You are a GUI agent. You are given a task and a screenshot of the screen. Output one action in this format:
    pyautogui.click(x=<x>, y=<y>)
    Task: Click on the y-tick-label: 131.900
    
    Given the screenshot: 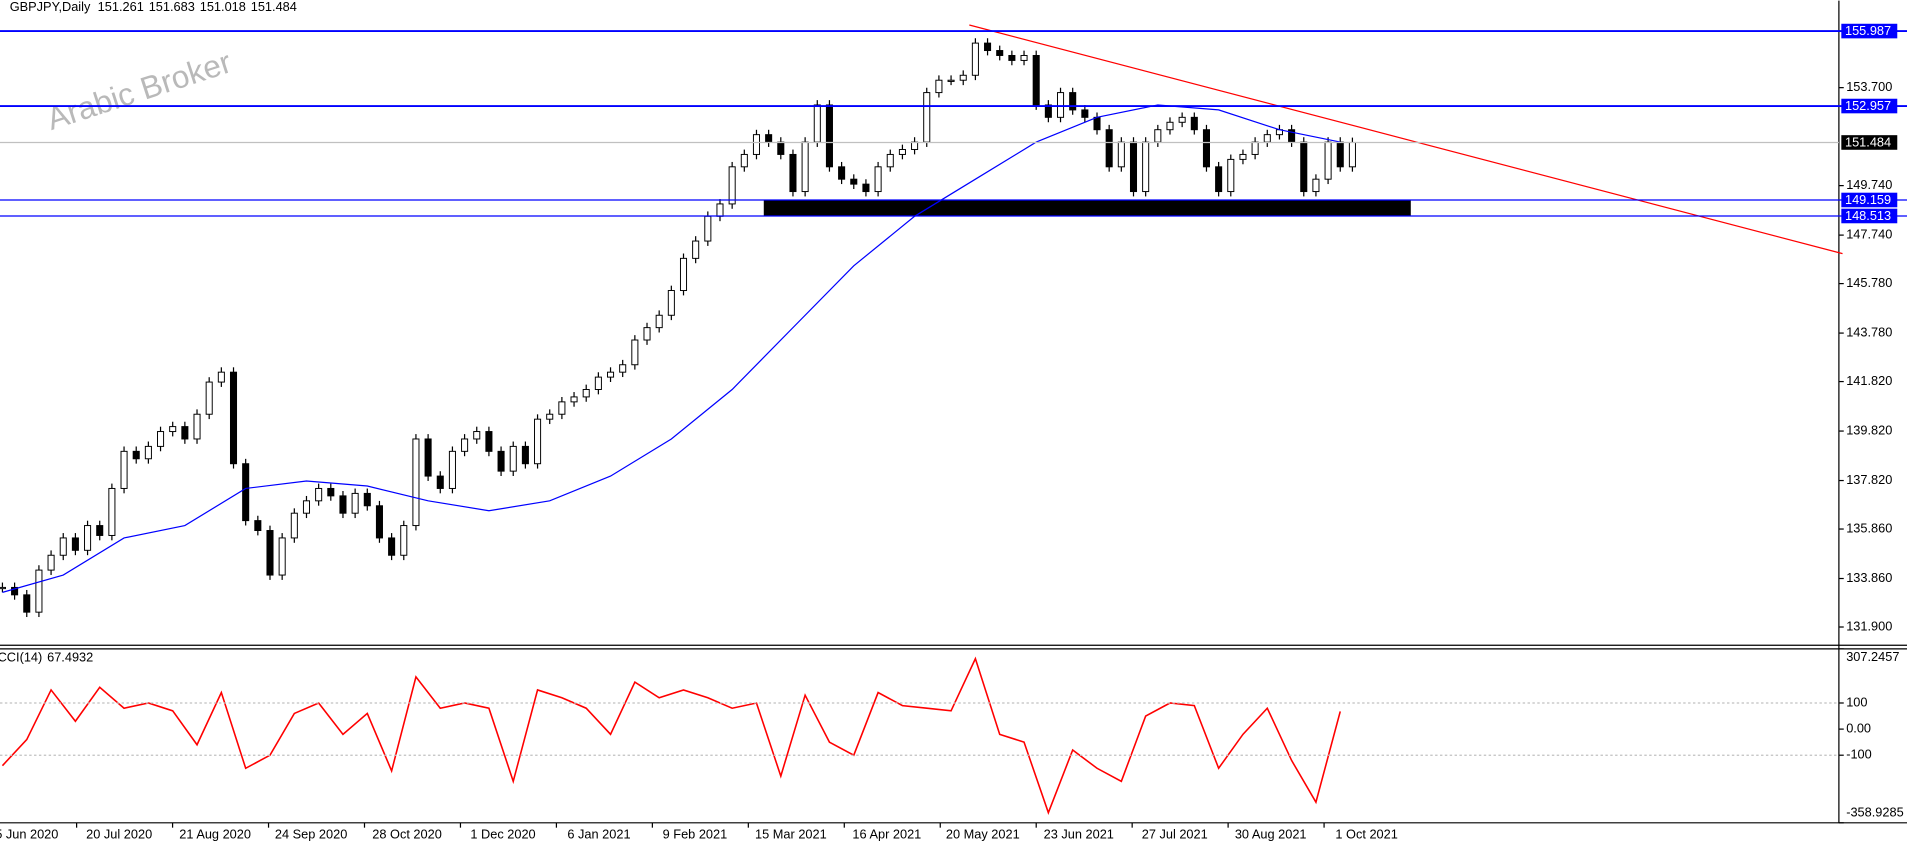 What is the action you would take?
    pyautogui.click(x=1869, y=625)
    